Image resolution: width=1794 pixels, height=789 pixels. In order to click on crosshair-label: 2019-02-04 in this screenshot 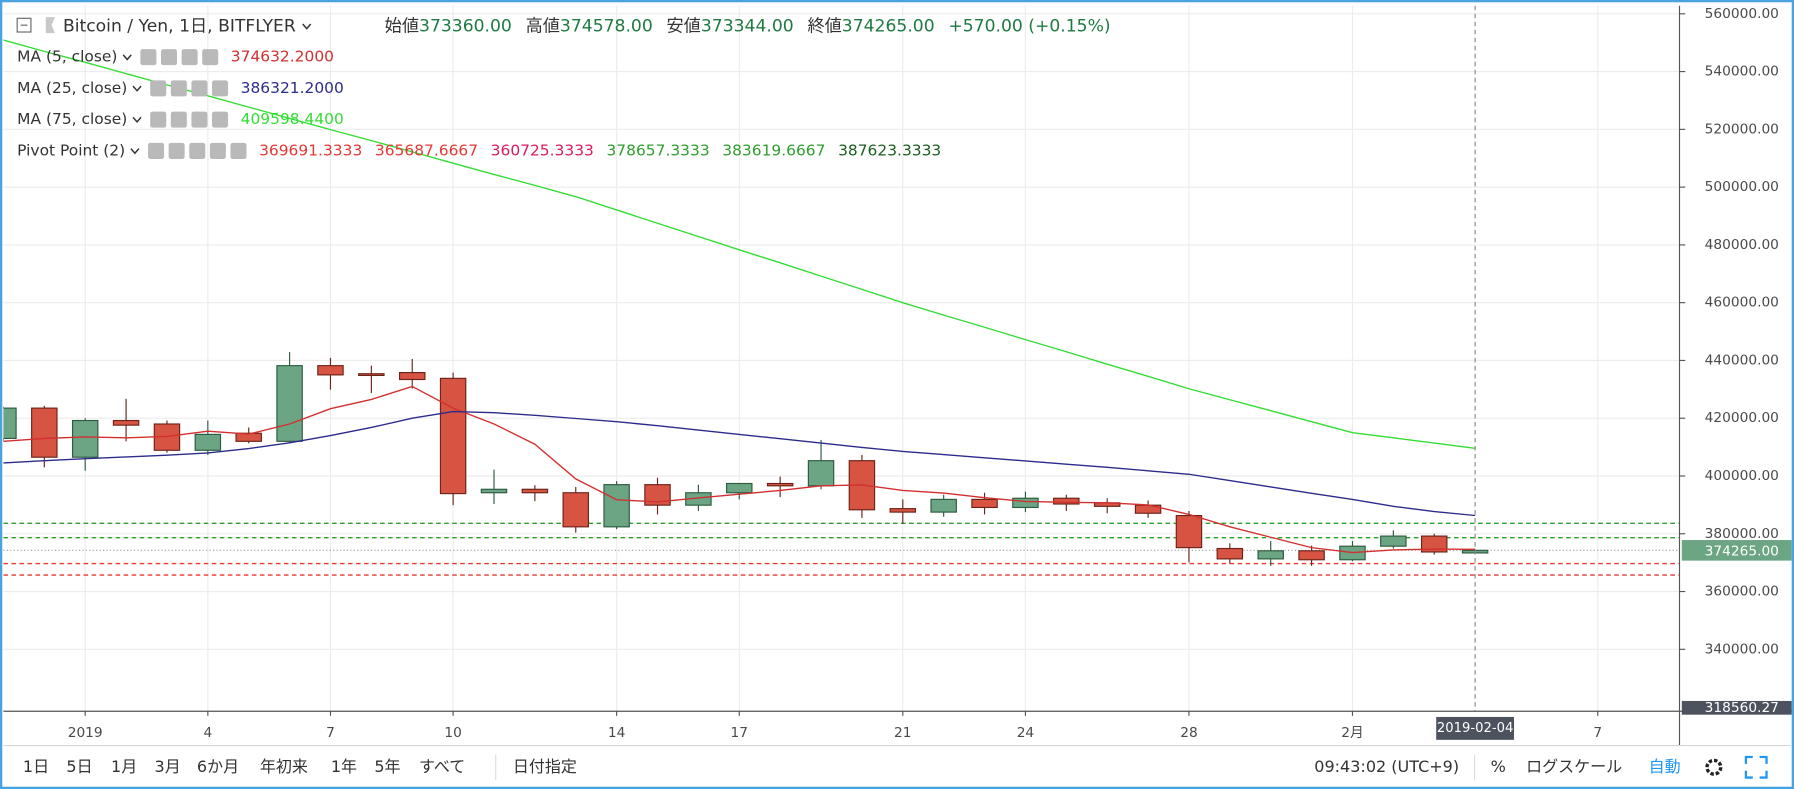, I will do `click(1475, 728)`.